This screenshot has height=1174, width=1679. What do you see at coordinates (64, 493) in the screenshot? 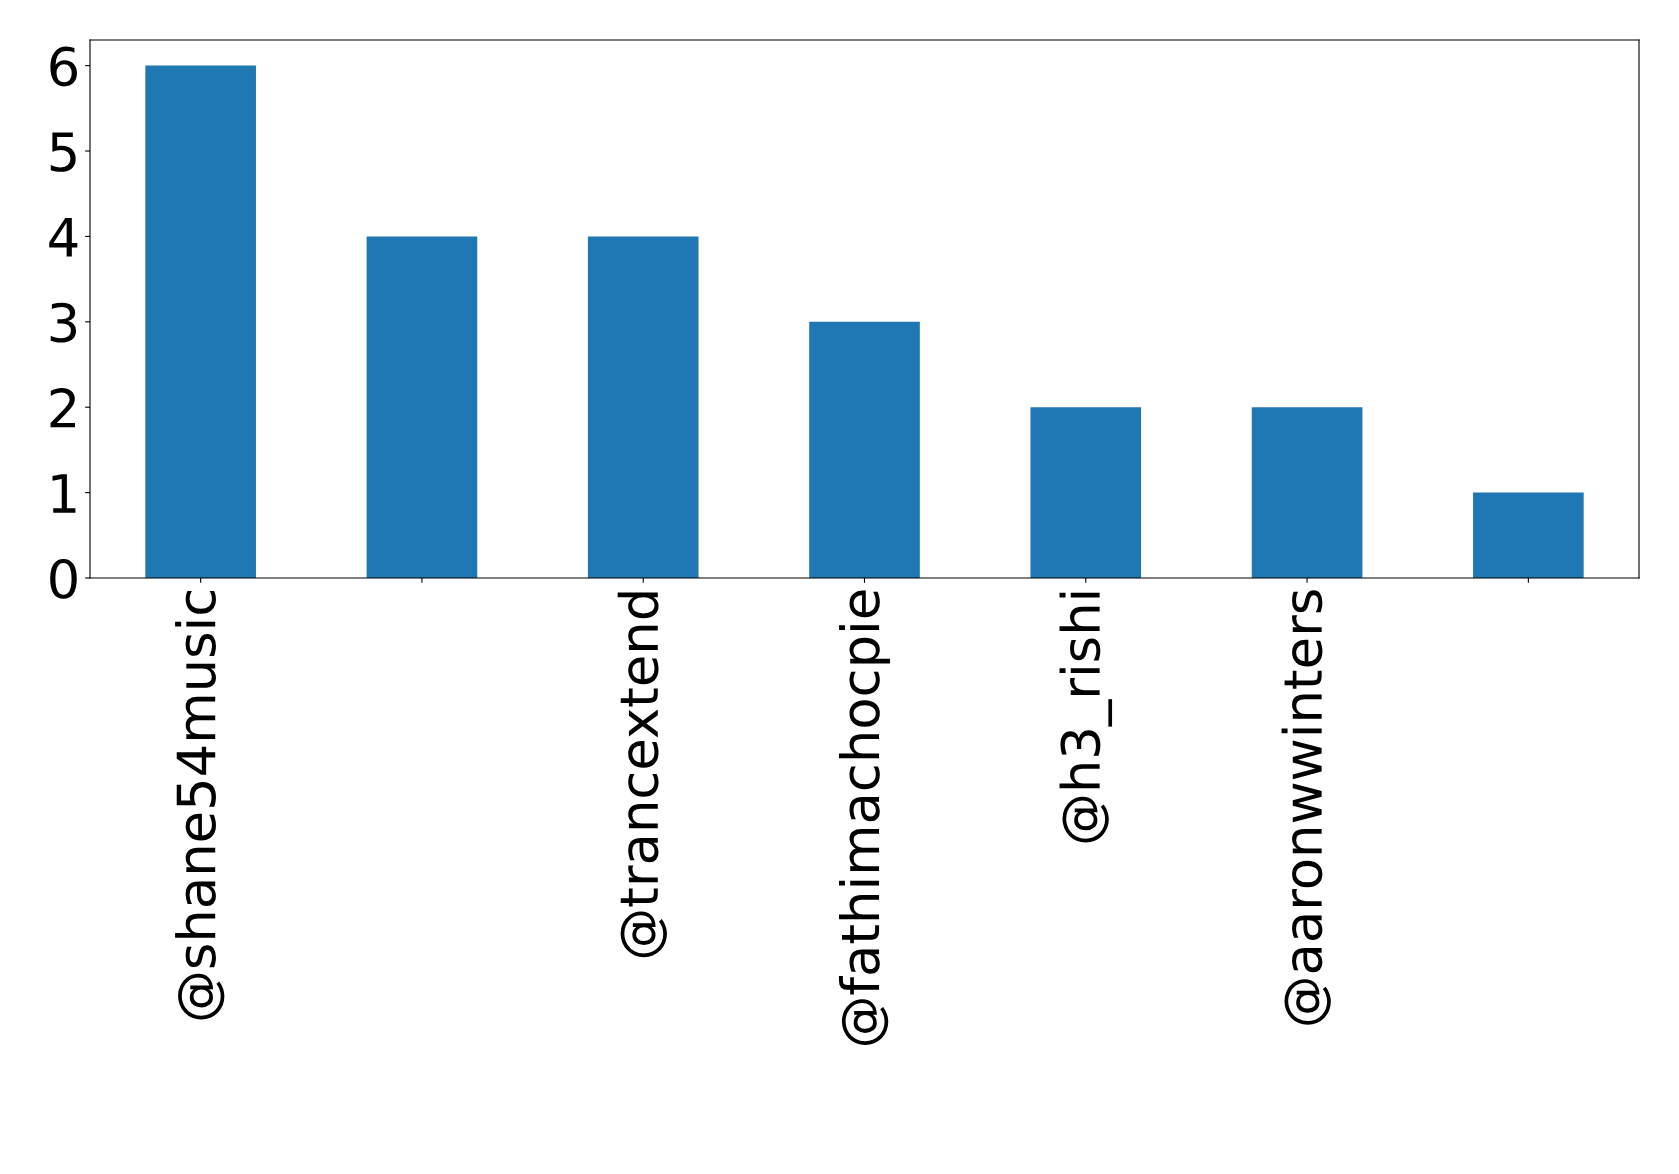
I see `y-tick-label: 1` at bounding box center [64, 493].